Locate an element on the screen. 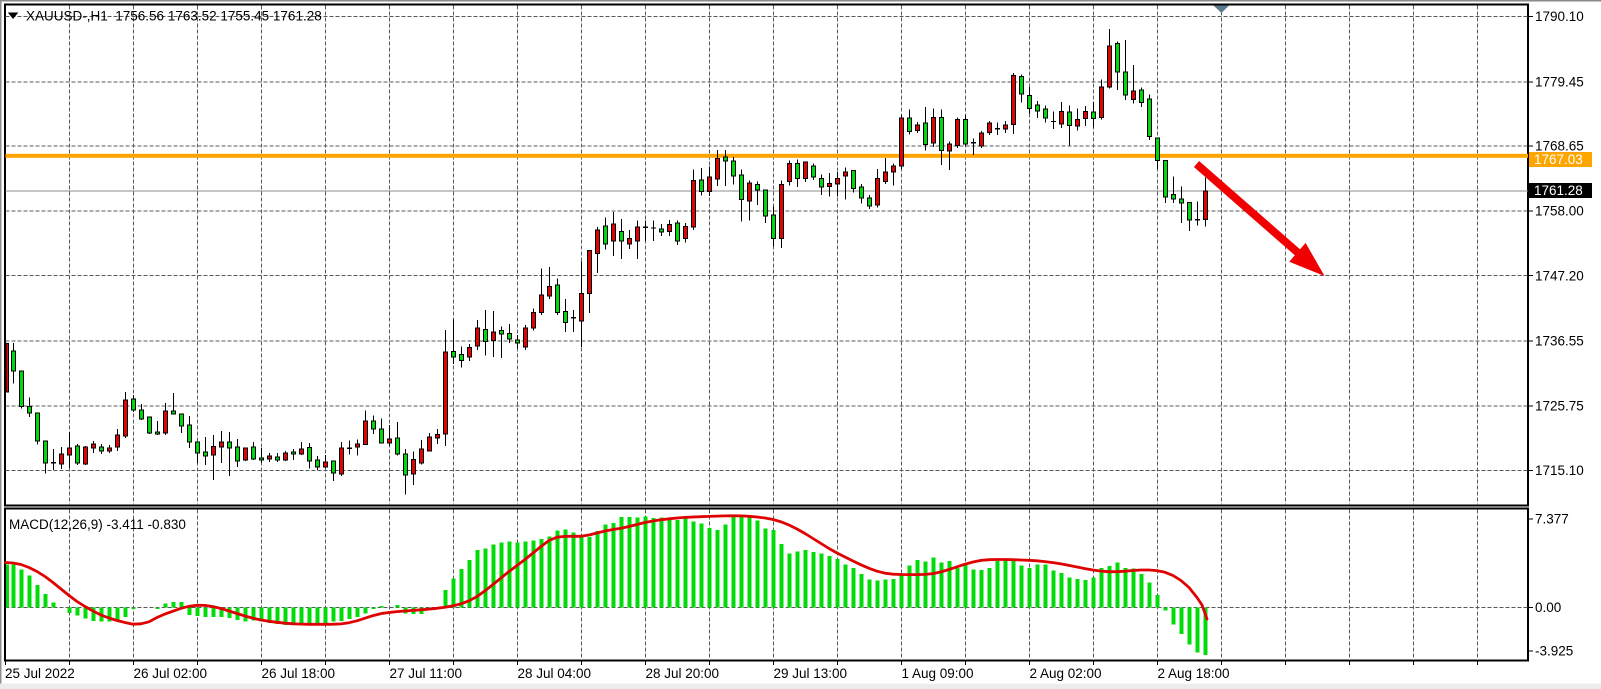  svg-text: 1758.00 is located at coordinates (1559, 211).